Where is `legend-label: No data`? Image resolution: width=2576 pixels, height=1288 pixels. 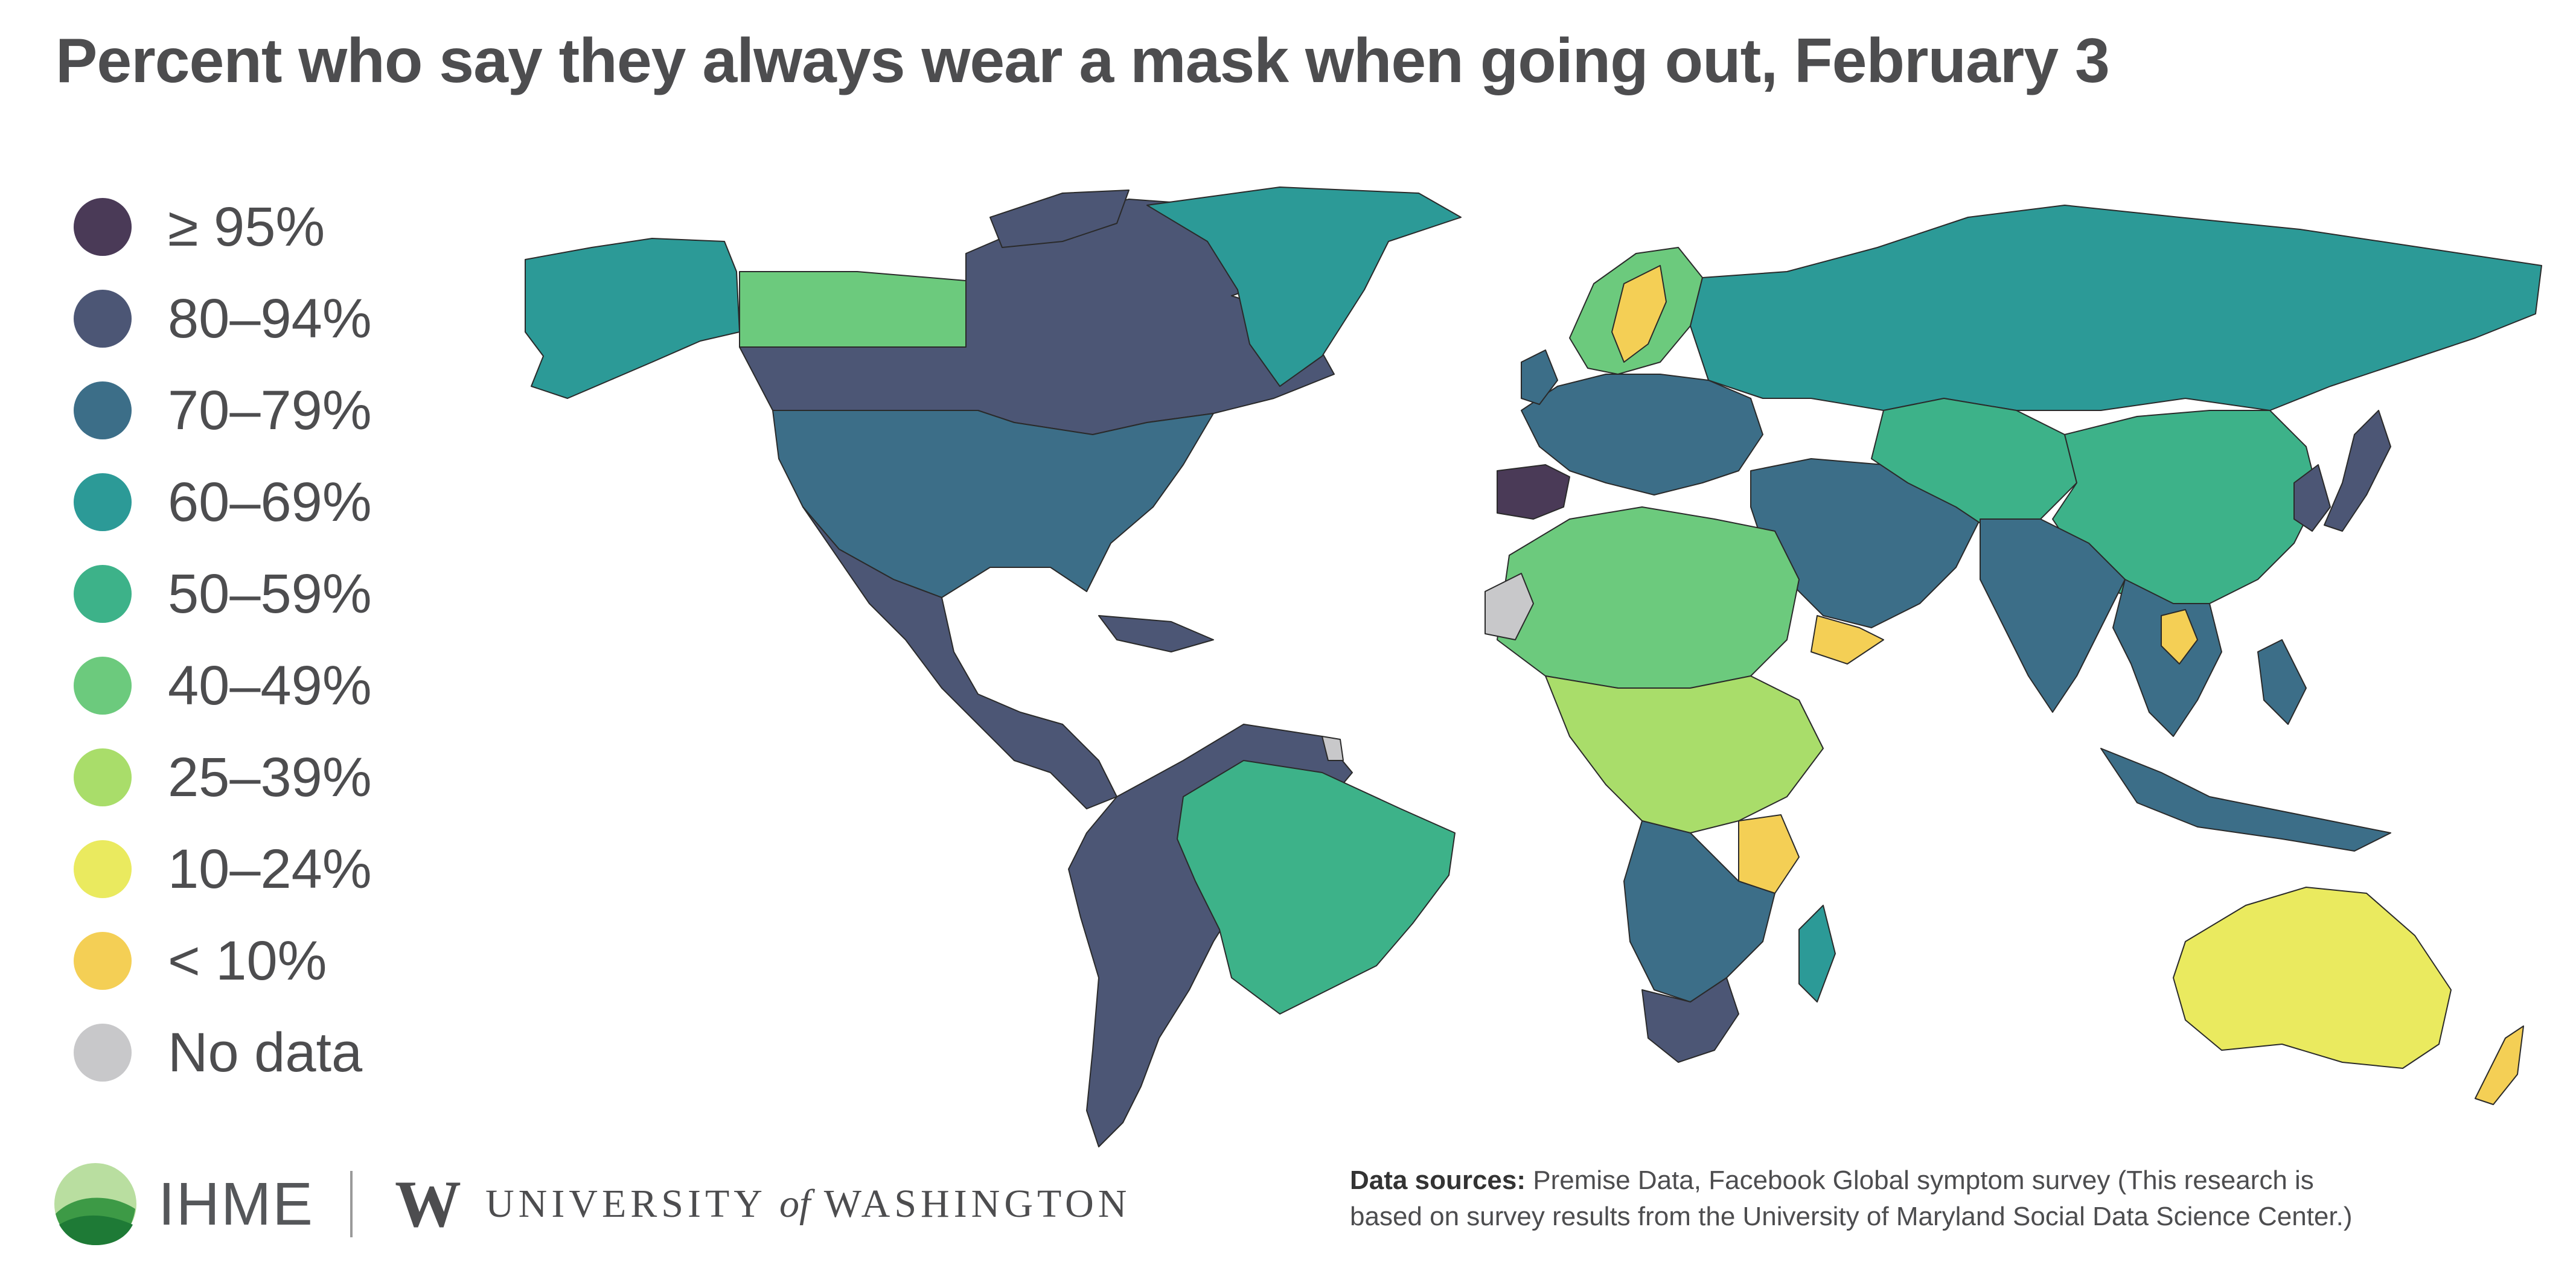
legend-label: No data is located at coordinates (266, 1052).